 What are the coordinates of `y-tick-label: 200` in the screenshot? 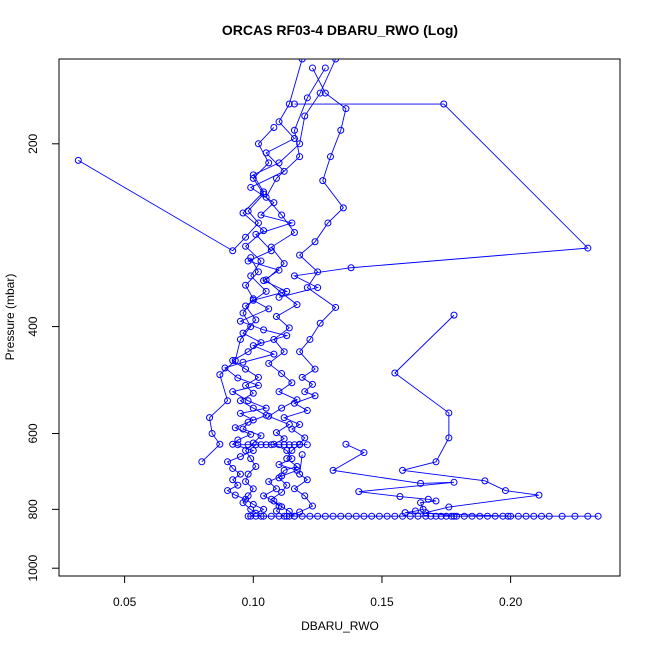 It's located at (33, 143).